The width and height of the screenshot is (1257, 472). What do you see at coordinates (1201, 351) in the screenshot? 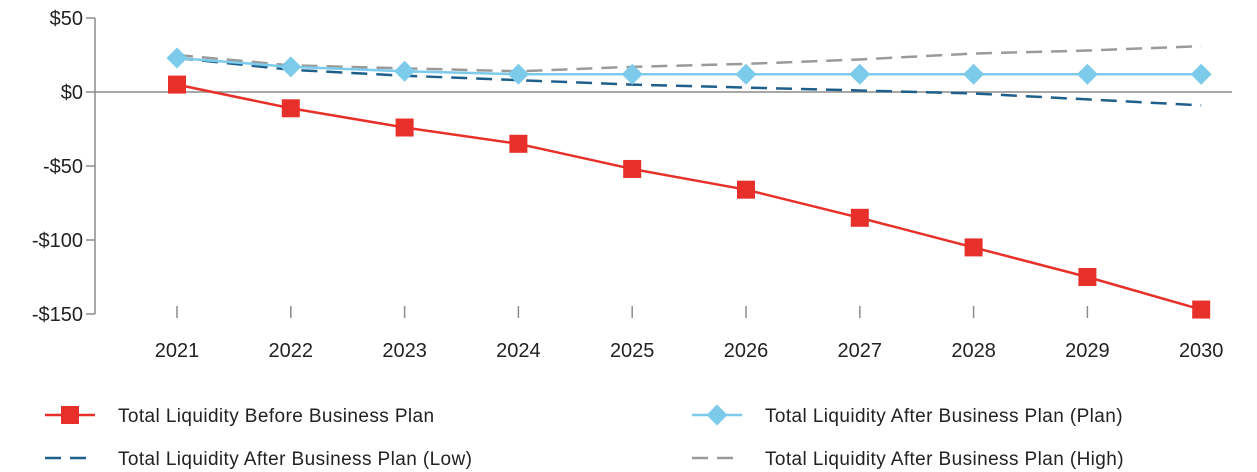
I see `x-tick-label: 2030` at bounding box center [1201, 351].